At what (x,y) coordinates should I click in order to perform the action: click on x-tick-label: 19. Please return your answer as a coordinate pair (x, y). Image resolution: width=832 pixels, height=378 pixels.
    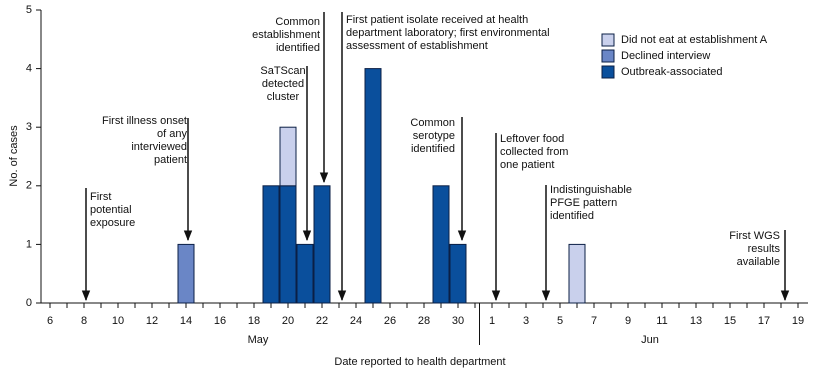
    Looking at the image, I should click on (798, 321).